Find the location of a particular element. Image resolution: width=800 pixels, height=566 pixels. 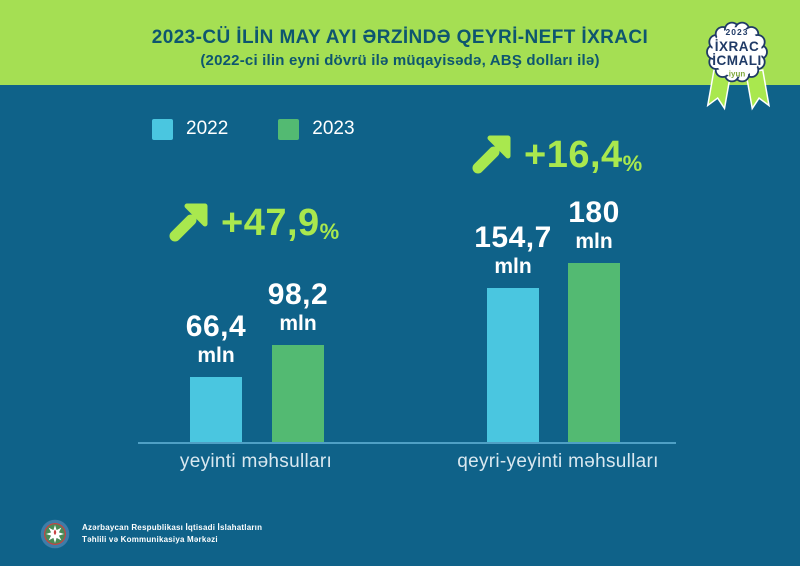

ixrac-icmali-badge: 2023 İXRAC İCMALI iyun is located at coordinates (738, 66).